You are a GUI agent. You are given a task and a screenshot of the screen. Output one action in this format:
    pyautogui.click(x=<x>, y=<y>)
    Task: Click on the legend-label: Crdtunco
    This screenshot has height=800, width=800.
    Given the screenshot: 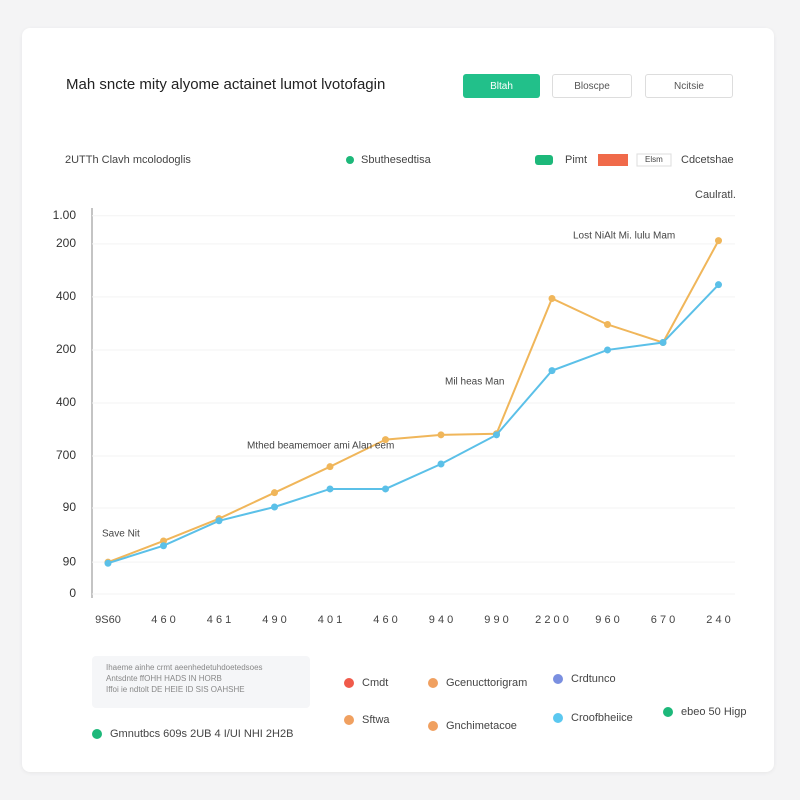 What is the action you would take?
    pyautogui.click(x=593, y=679)
    